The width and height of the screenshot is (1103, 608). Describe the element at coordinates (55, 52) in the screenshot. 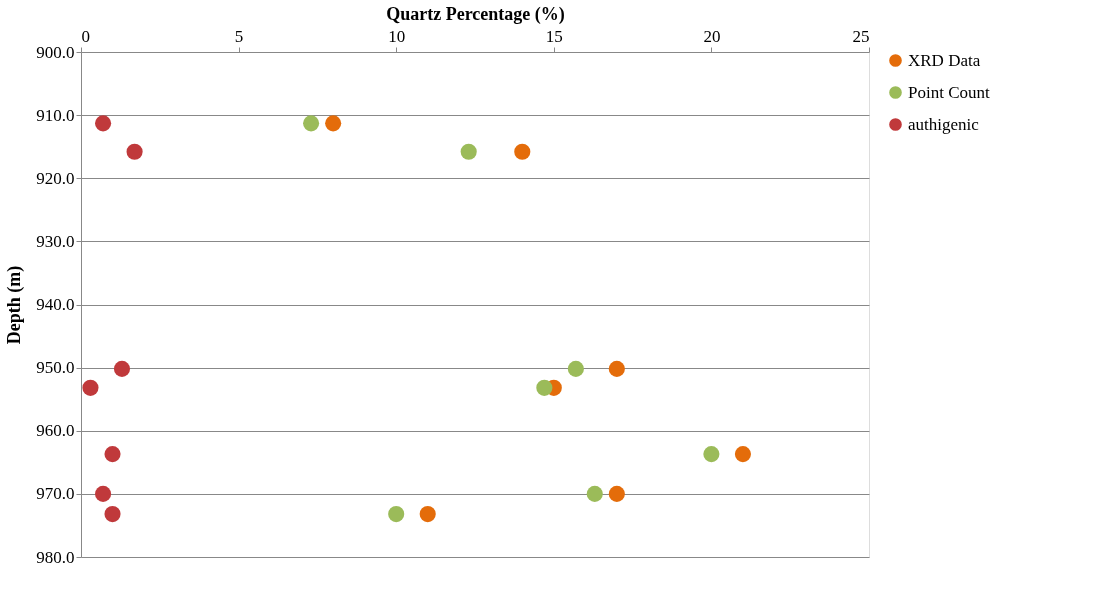

I see `y-tick-label: 900.0` at that location.